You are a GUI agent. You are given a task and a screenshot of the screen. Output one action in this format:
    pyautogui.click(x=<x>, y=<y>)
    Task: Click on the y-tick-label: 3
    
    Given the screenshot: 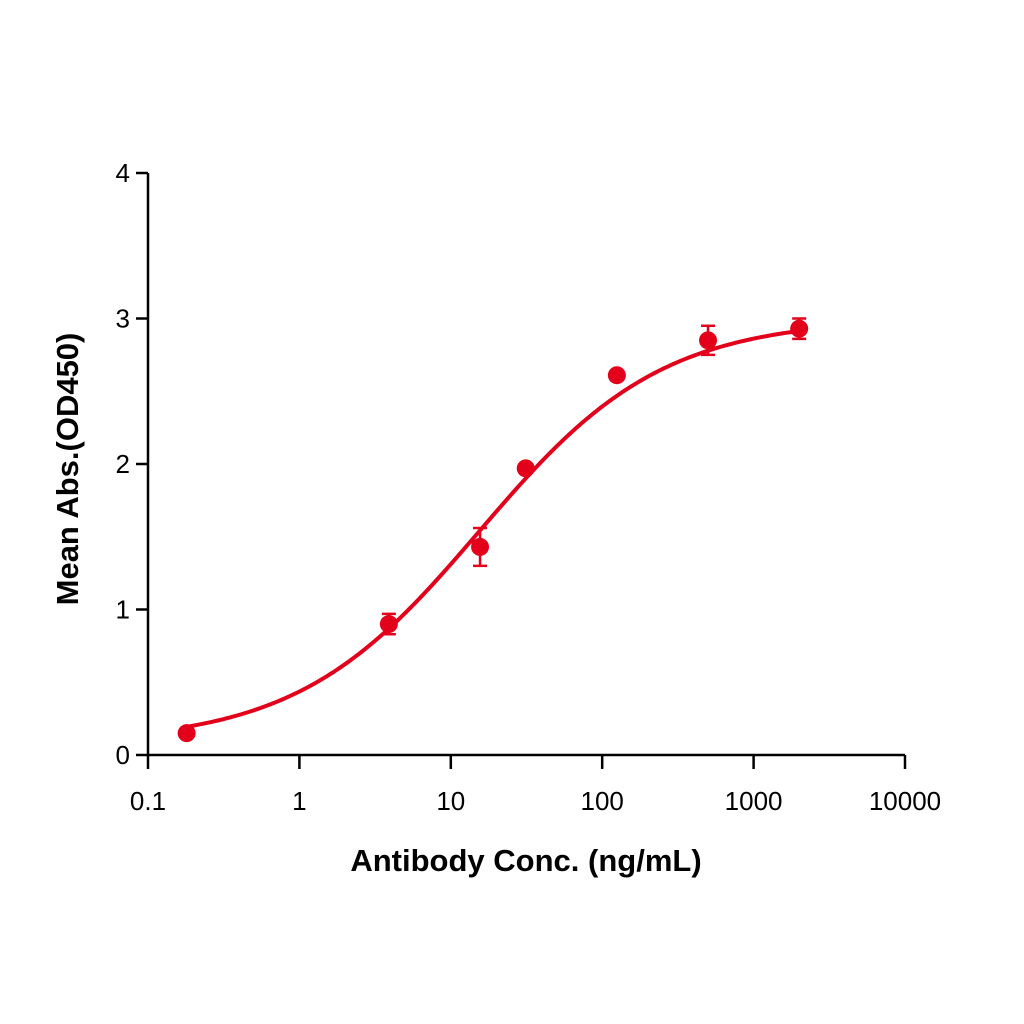 What is the action you would take?
    pyautogui.click(x=123, y=319)
    